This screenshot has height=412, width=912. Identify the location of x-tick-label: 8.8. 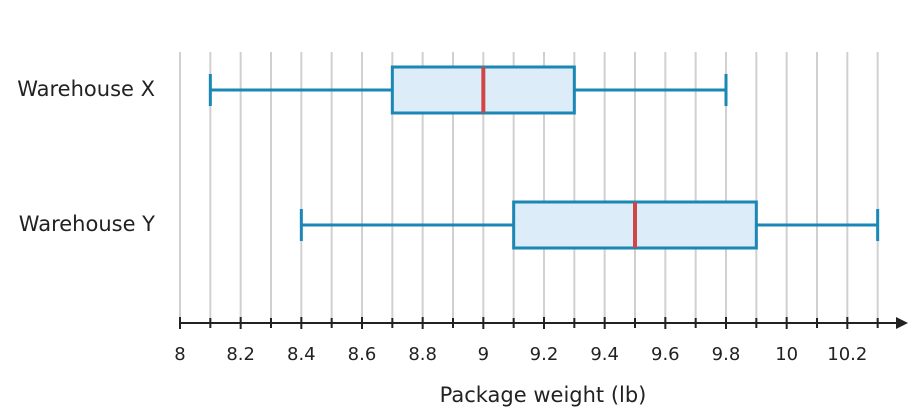
(422, 354).